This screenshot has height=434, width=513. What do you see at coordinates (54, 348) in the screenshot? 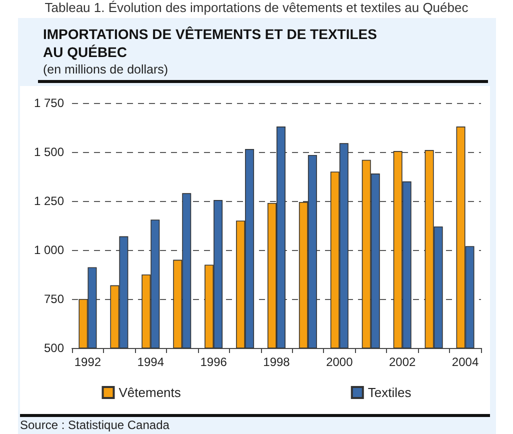
I see `y-tick-label: 500` at bounding box center [54, 348].